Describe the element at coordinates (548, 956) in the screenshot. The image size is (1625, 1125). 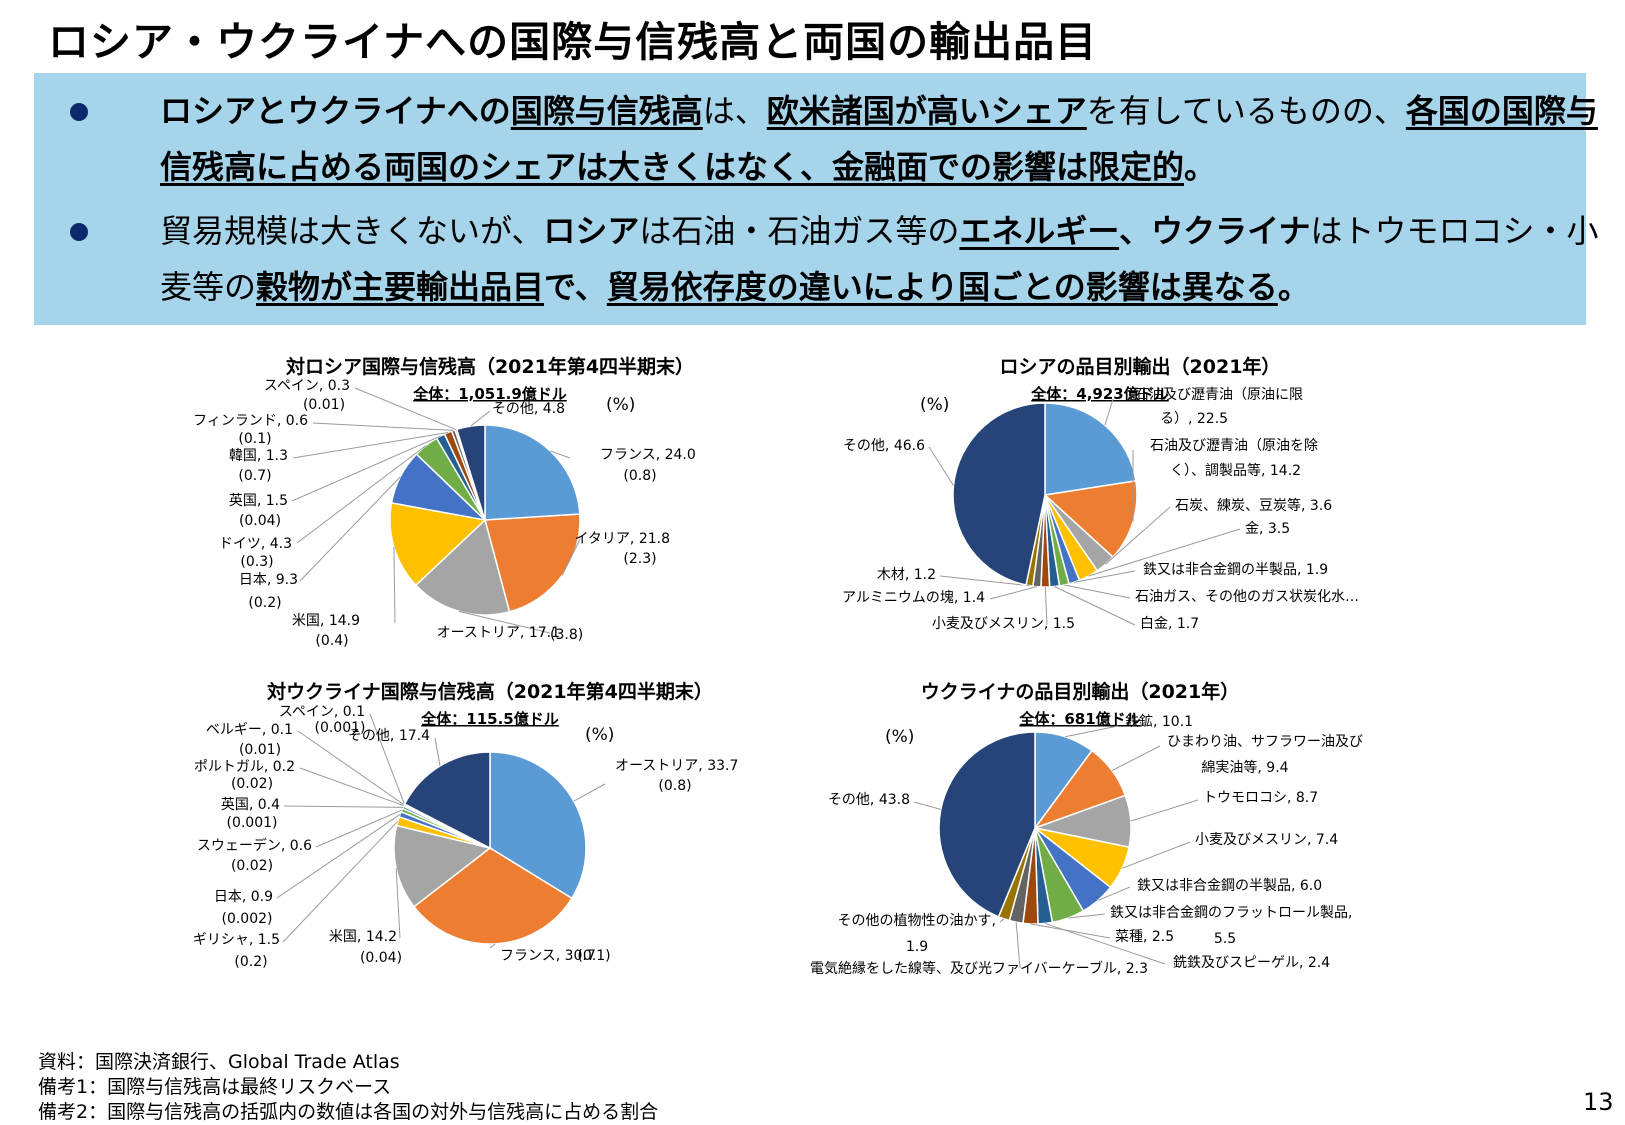
I see `slice-label: フランス, 30.7` at that location.